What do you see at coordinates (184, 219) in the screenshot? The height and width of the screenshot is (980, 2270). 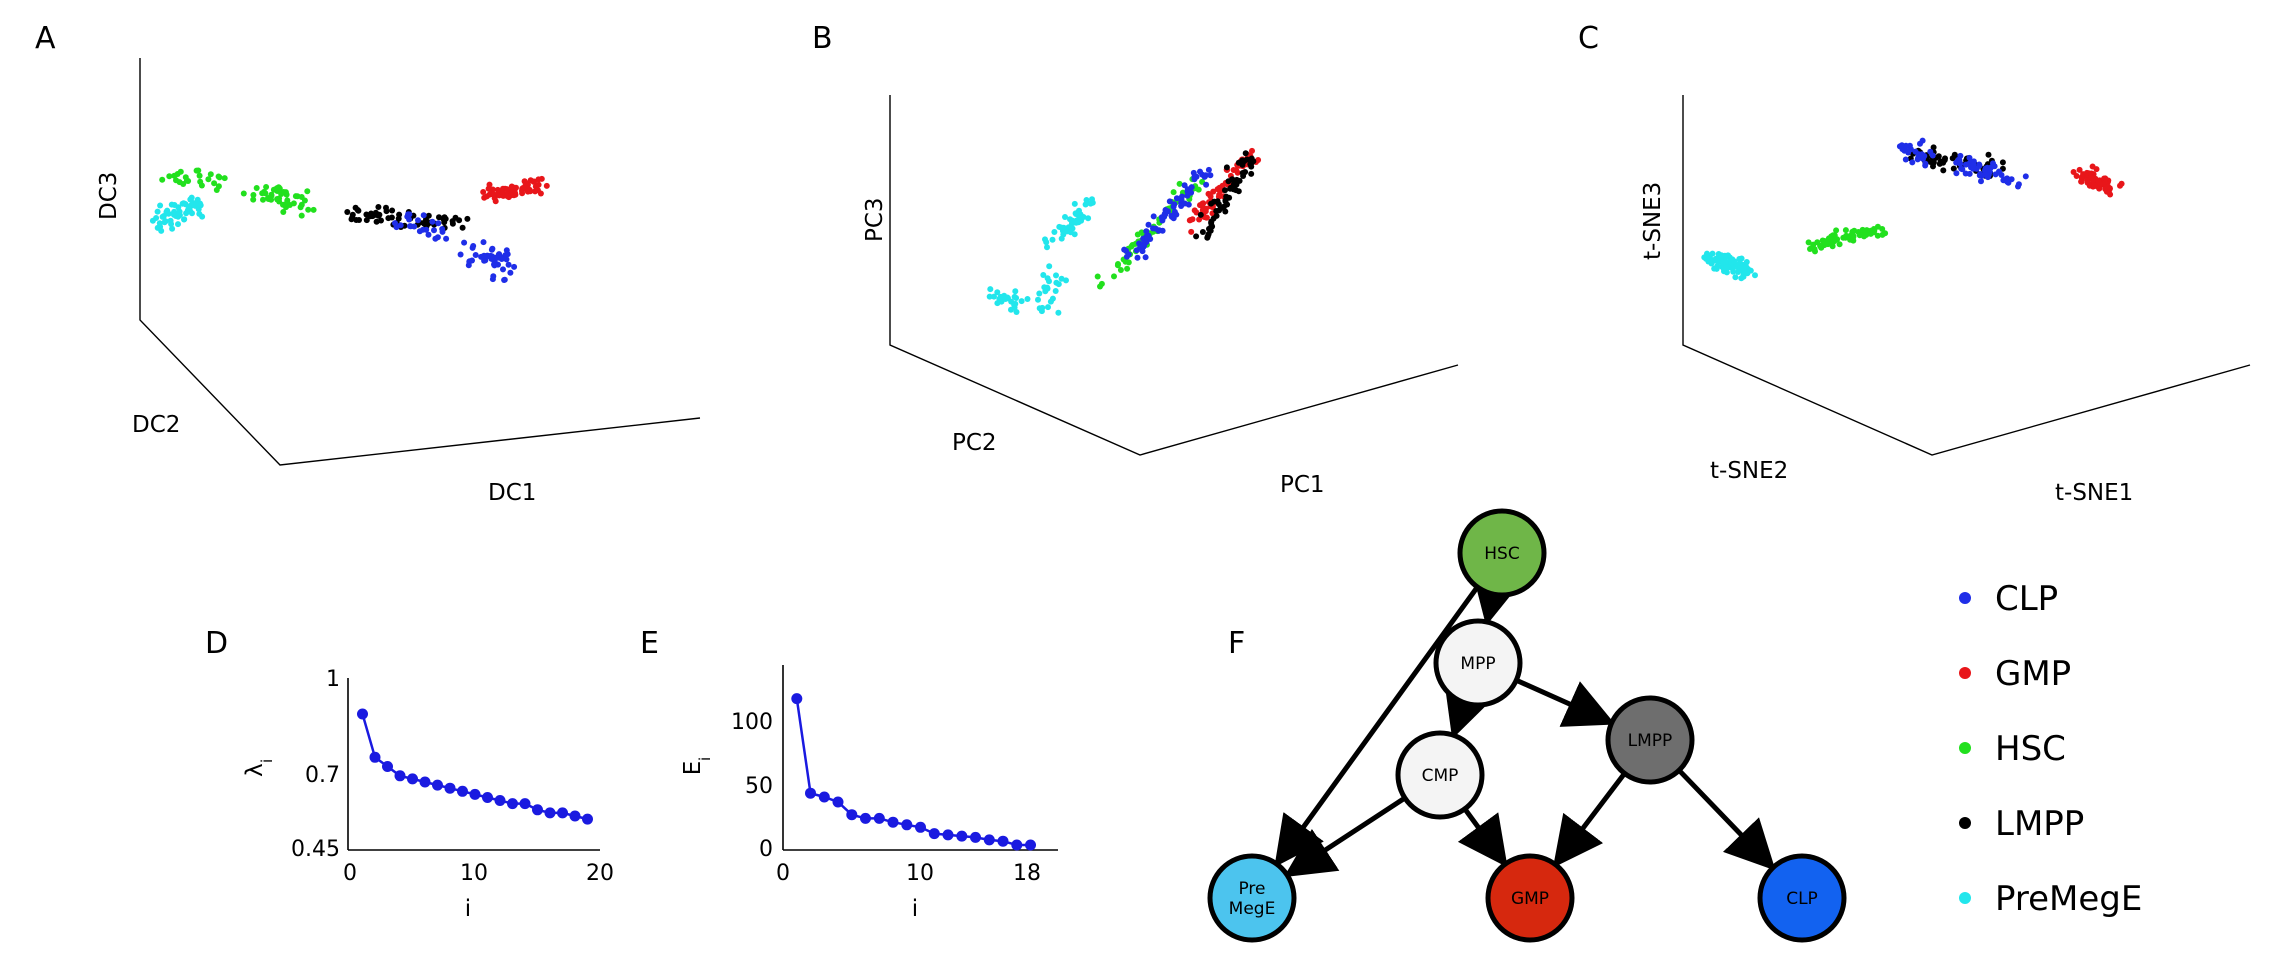 I see `panel-a-point-premege` at bounding box center [184, 219].